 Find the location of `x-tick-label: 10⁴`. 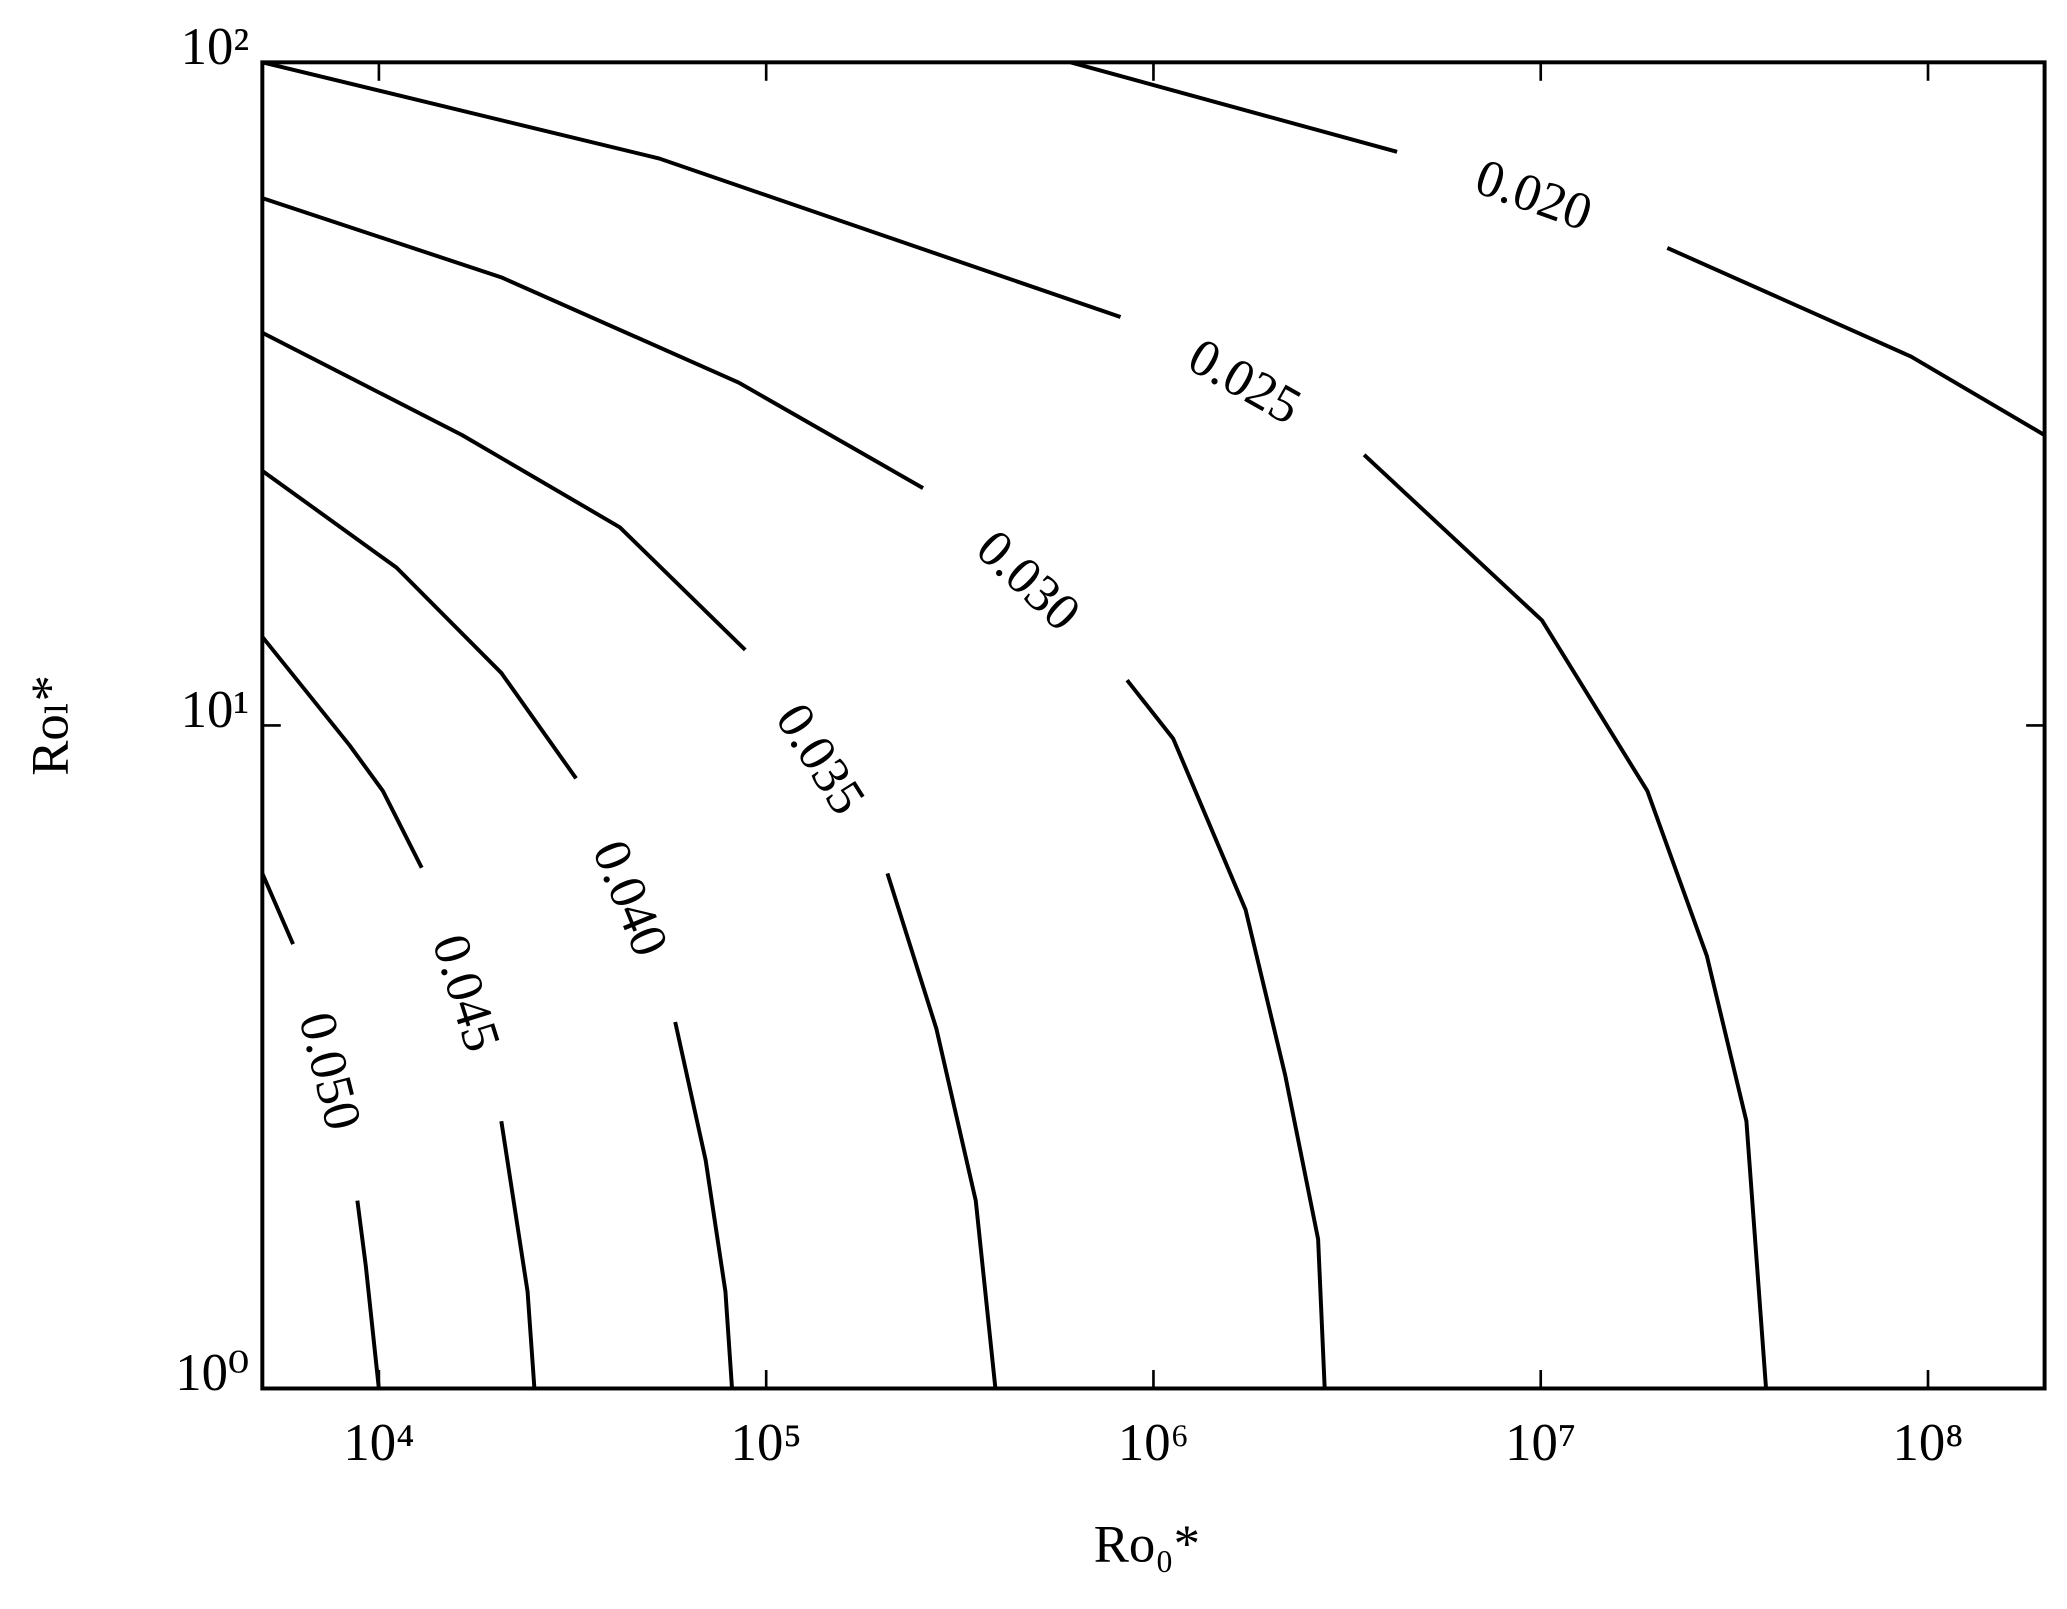

x-tick-label: 10⁴ is located at coordinates (378, 1443).